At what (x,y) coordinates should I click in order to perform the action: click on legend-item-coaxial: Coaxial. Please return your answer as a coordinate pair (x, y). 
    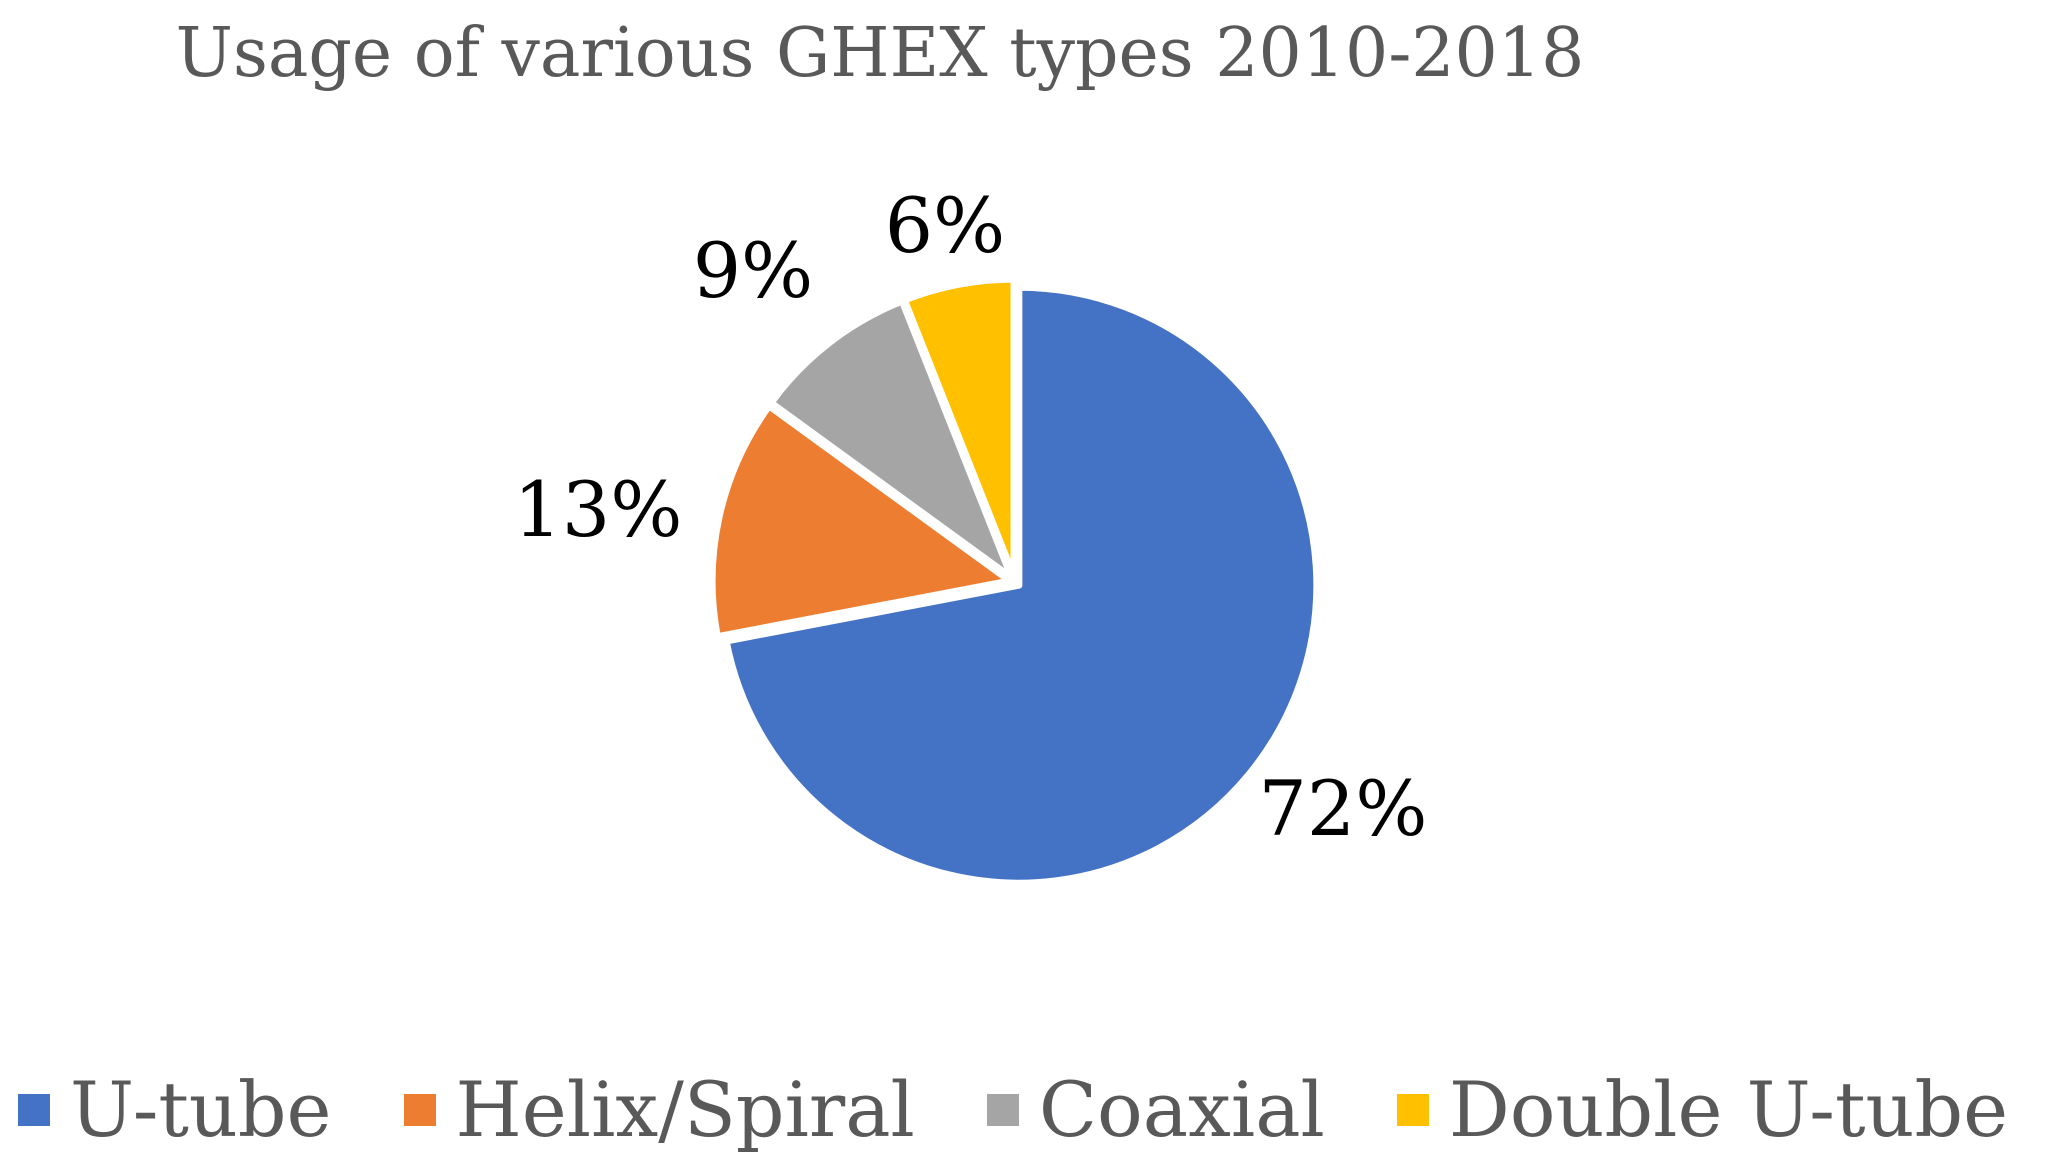
    Looking at the image, I should click on (1155, 1109).